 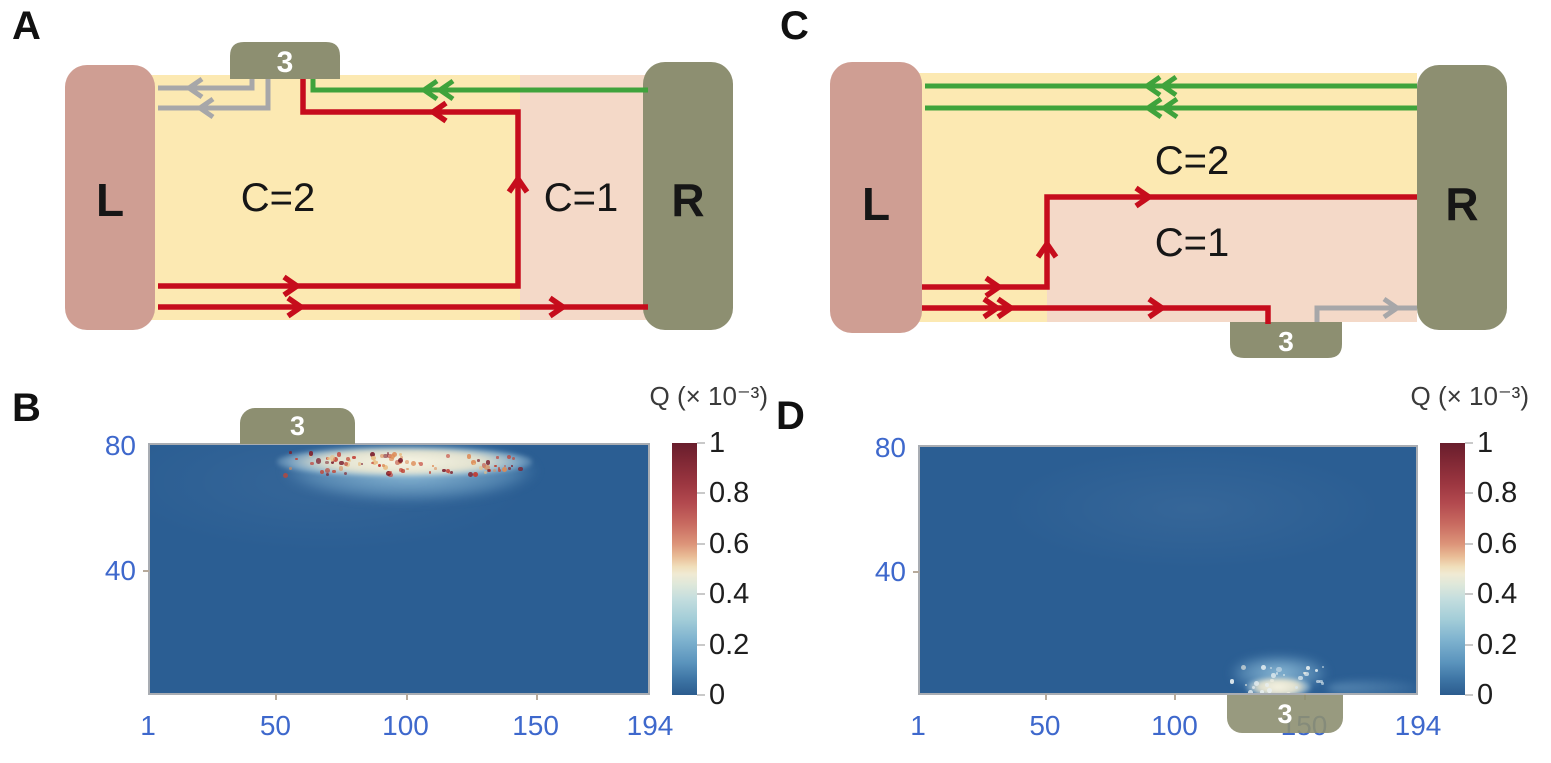 I want to click on colorbar-tick-label: 0.6, so click(x=729, y=543).